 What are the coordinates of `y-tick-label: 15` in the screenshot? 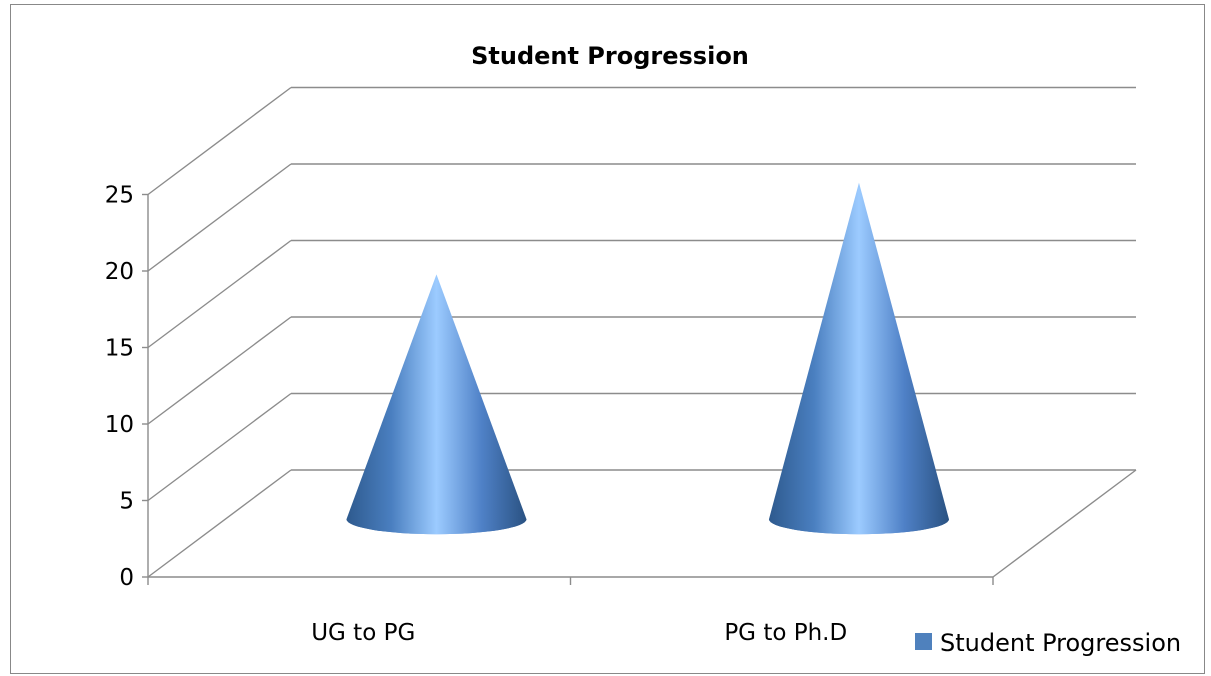 It's located at (119, 349).